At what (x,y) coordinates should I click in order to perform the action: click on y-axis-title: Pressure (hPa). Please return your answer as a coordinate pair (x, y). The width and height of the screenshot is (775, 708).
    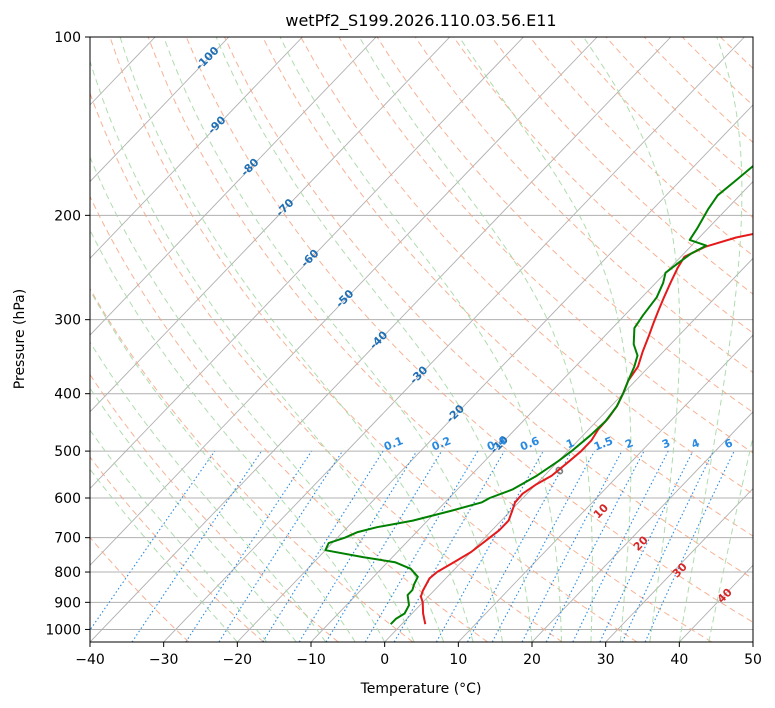
    Looking at the image, I should click on (20, 339).